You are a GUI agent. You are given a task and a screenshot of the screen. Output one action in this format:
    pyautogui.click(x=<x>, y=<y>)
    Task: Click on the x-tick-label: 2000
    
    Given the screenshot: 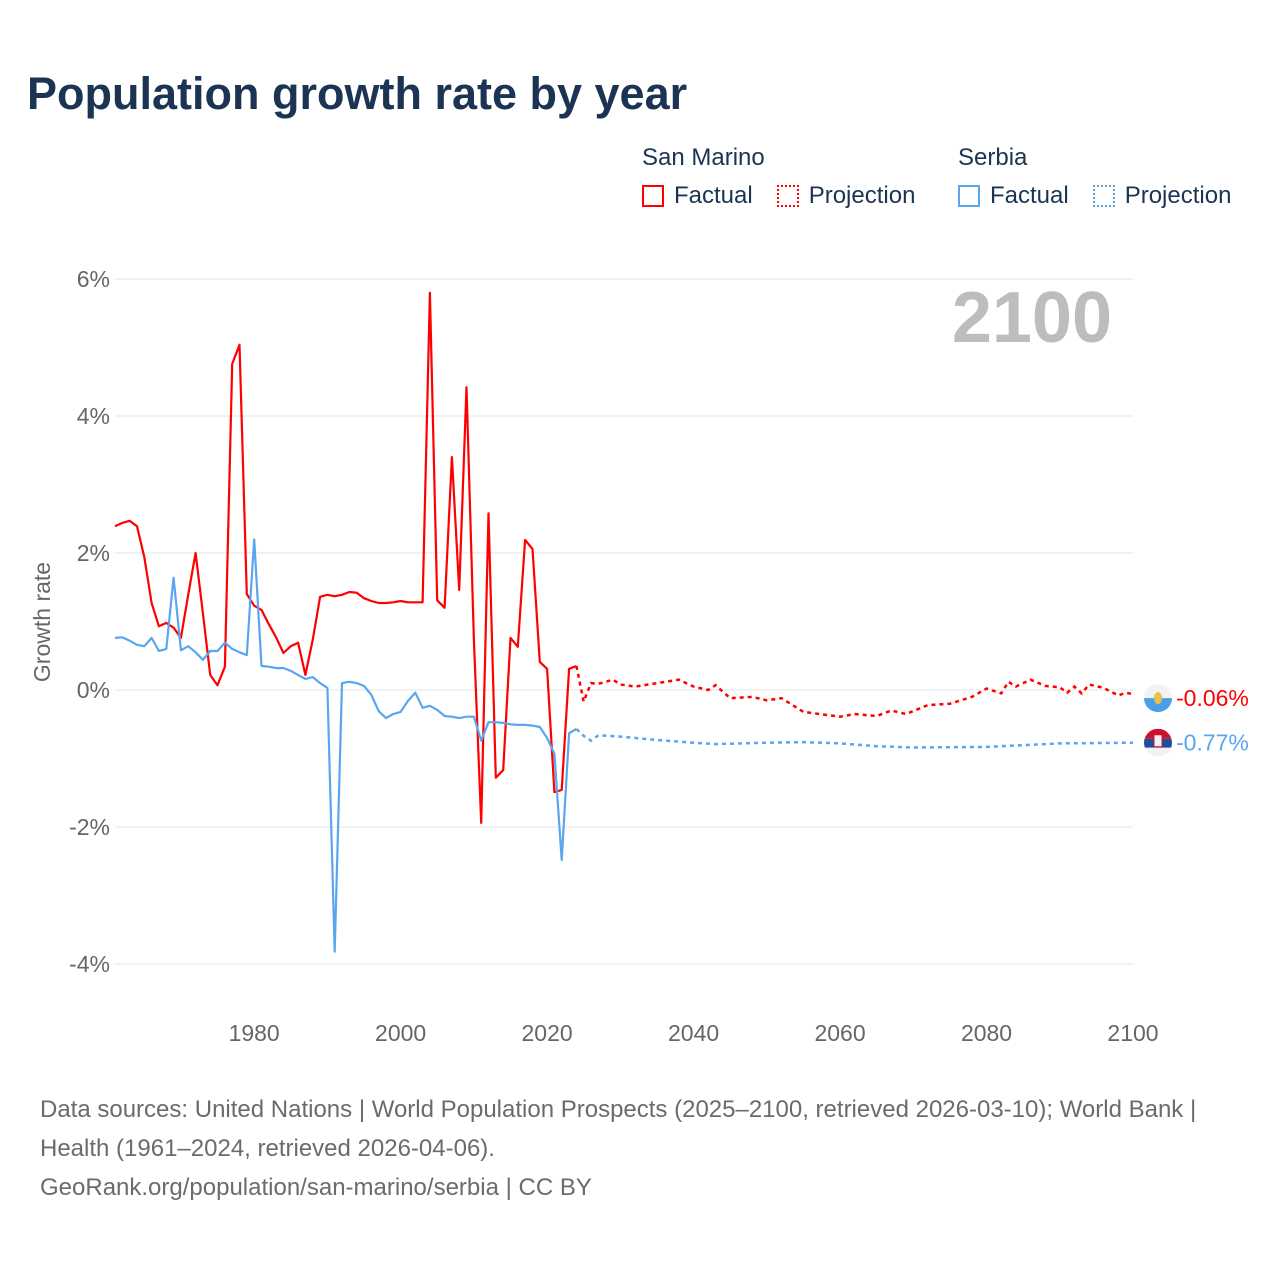 What is the action you would take?
    pyautogui.click(x=400, y=1033)
    